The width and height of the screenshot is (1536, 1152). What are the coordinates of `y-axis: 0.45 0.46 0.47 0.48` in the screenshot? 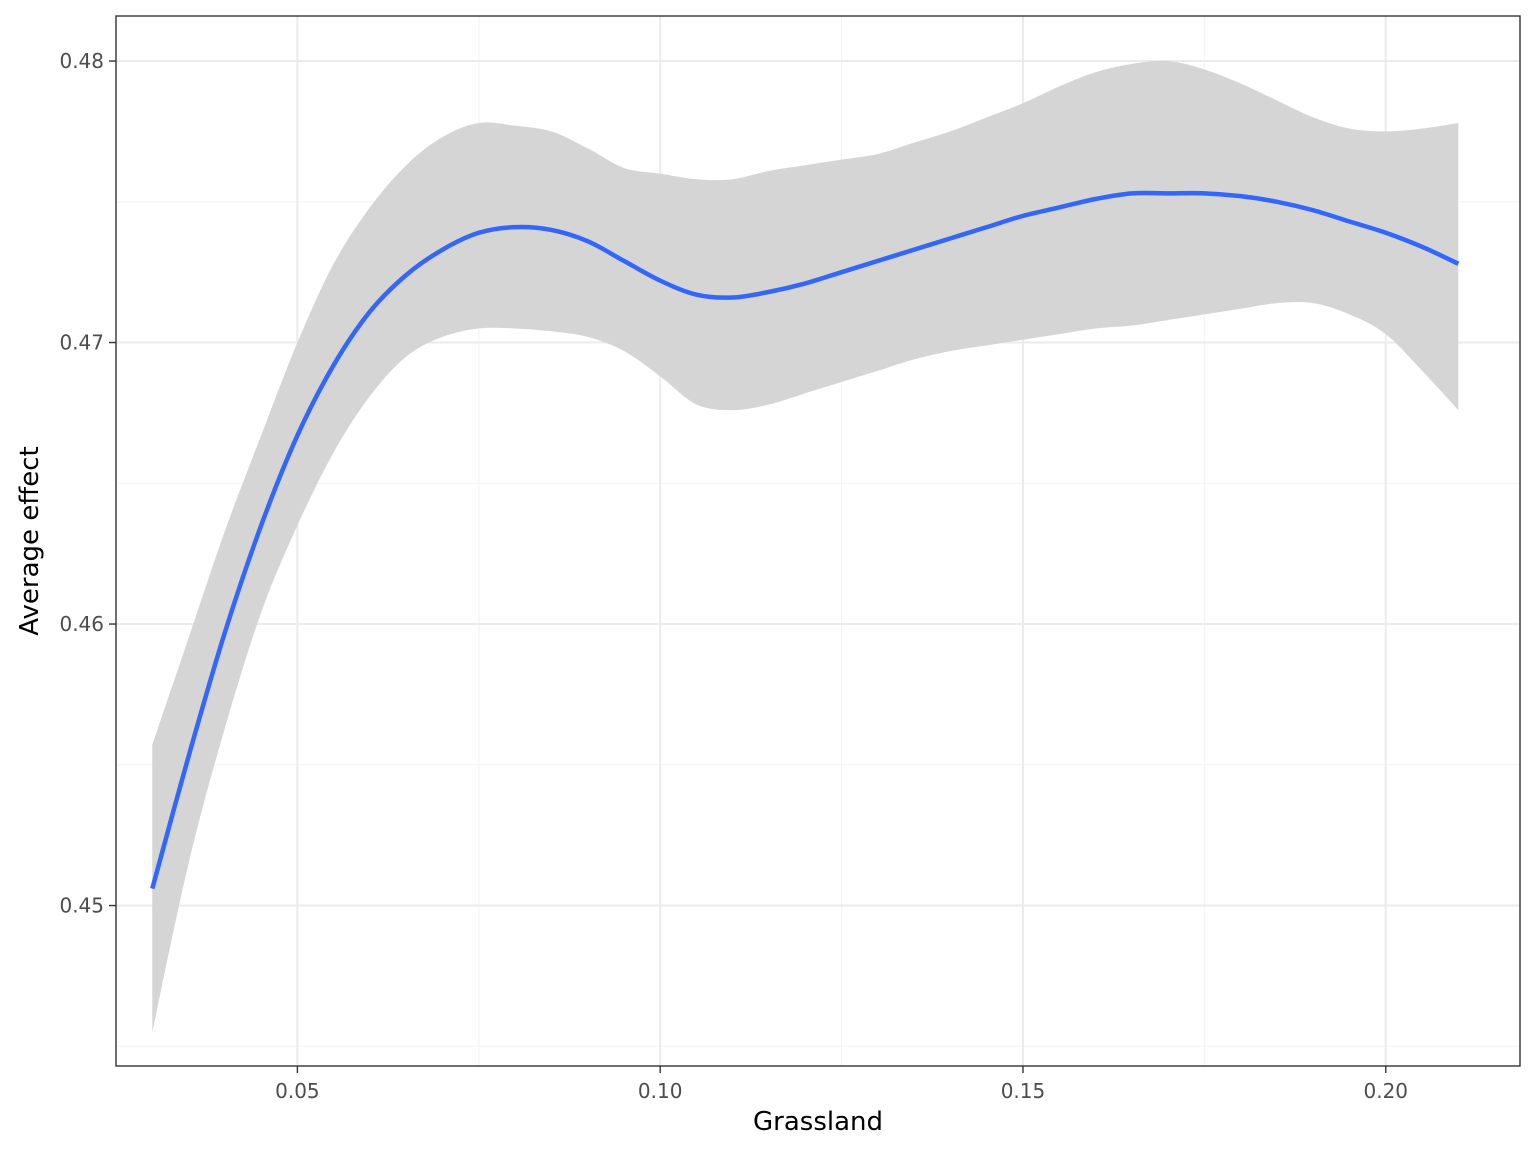 It's located at (87, 483).